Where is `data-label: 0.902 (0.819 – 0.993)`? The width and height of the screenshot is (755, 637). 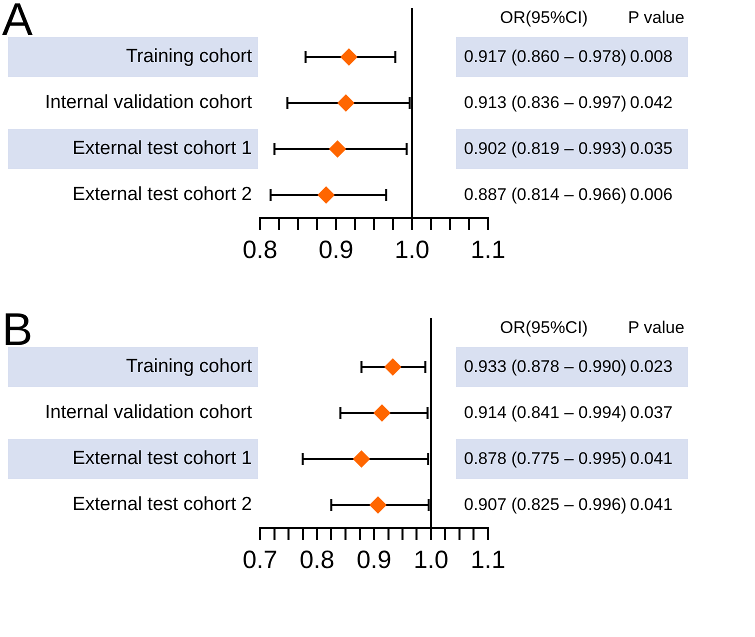 data-label: 0.902 (0.819 – 0.993) is located at coordinates (545, 149).